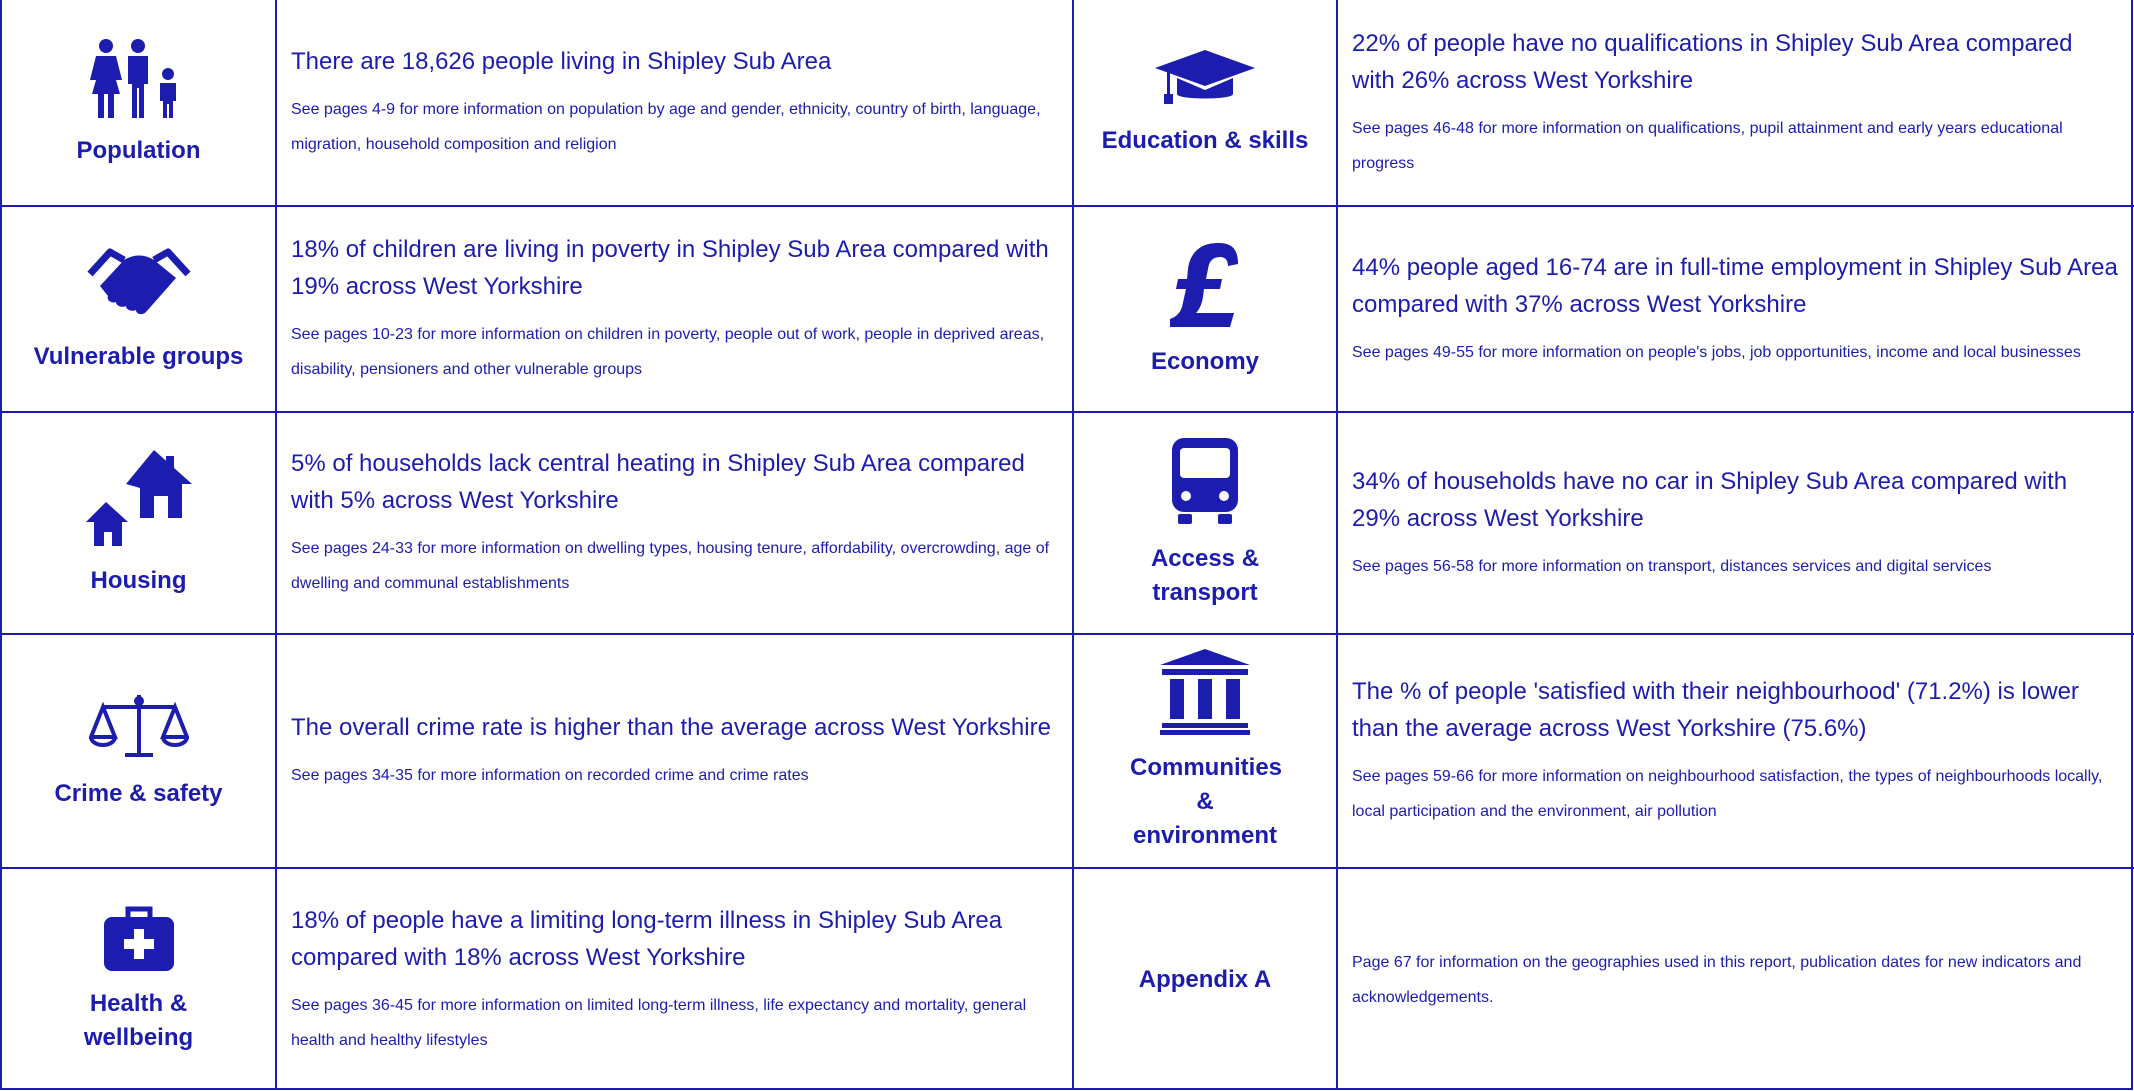  I want to click on label-cell: Economy, so click(1206, 310).